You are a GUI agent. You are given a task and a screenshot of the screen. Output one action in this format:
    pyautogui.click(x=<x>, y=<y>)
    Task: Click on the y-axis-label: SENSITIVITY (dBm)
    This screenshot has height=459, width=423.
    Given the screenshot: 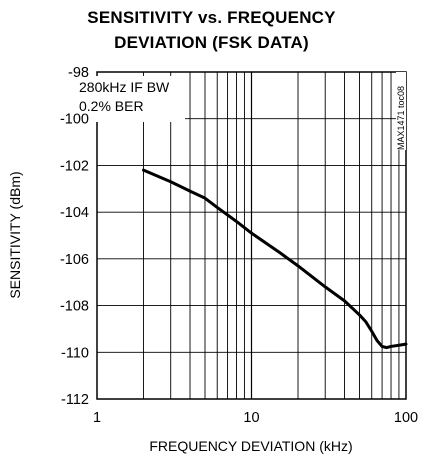 What is the action you would take?
    pyautogui.click(x=15, y=234)
    